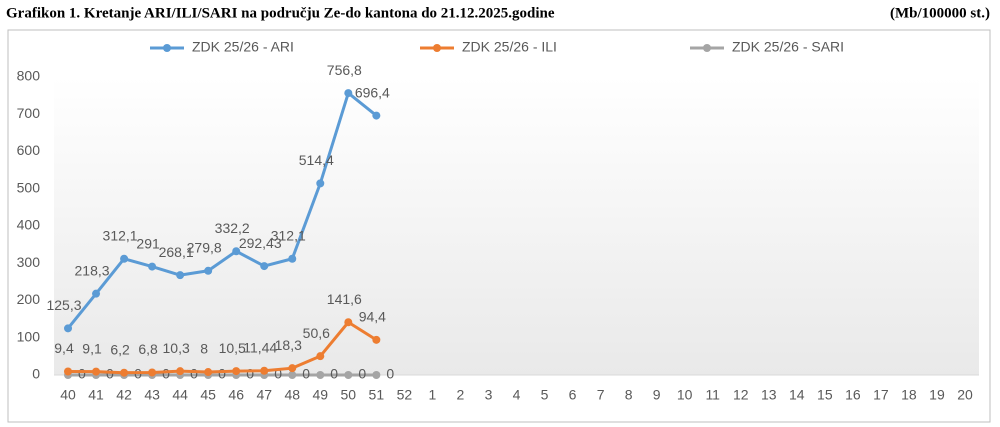 Image resolution: width=1000 pixels, height=427 pixels. Describe the element at coordinates (545, 395) in the screenshot. I see `x-tick-label: 5` at that location.